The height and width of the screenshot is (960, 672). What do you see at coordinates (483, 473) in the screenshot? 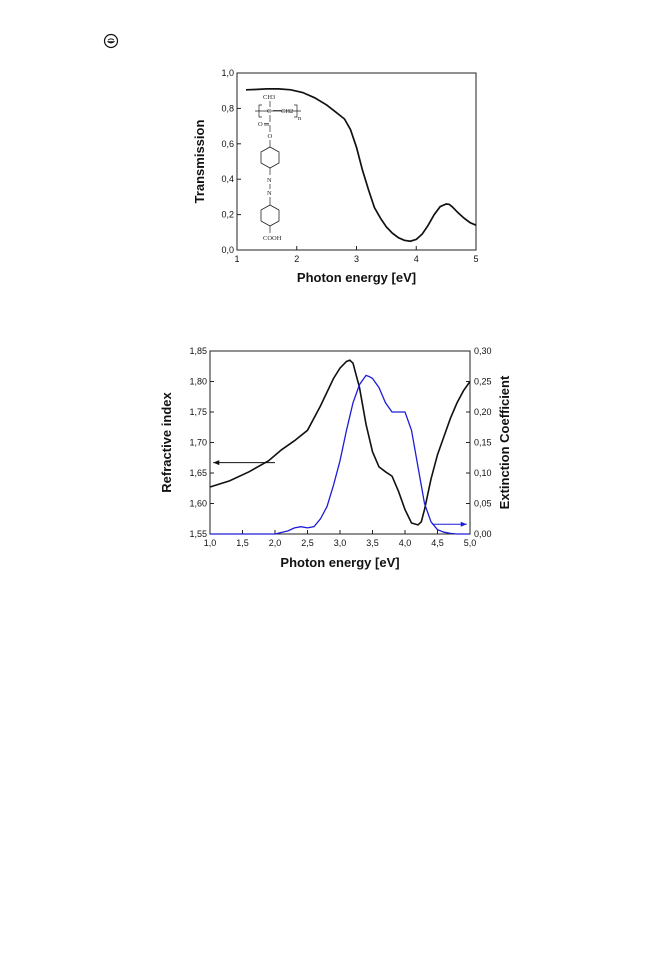
I see `y2-tick-label: 0,10` at bounding box center [483, 473].